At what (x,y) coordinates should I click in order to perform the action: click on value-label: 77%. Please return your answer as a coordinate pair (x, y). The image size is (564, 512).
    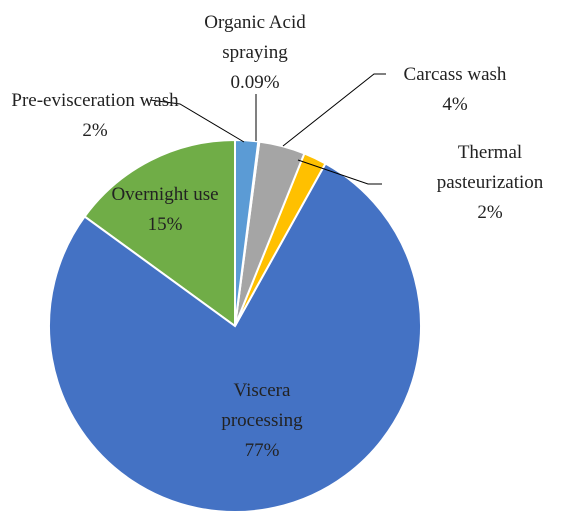
    Looking at the image, I should click on (262, 450).